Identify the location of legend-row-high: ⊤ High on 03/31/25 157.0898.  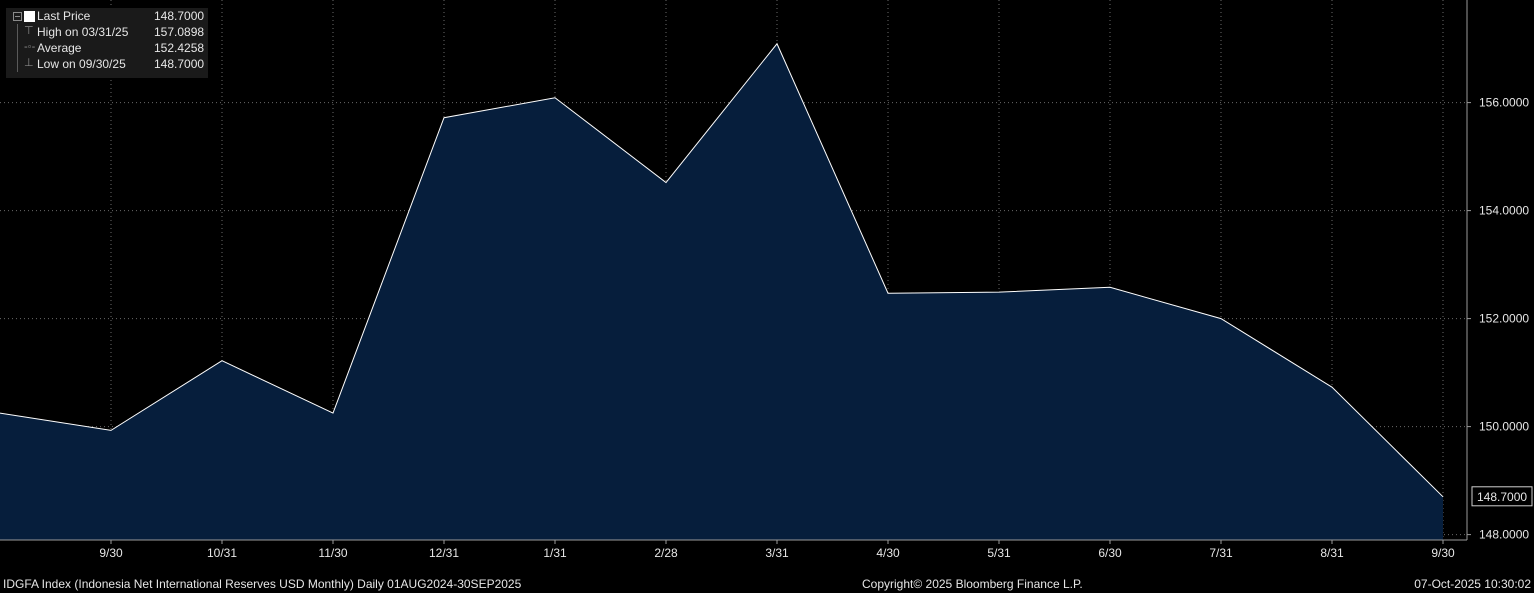
(107, 32).